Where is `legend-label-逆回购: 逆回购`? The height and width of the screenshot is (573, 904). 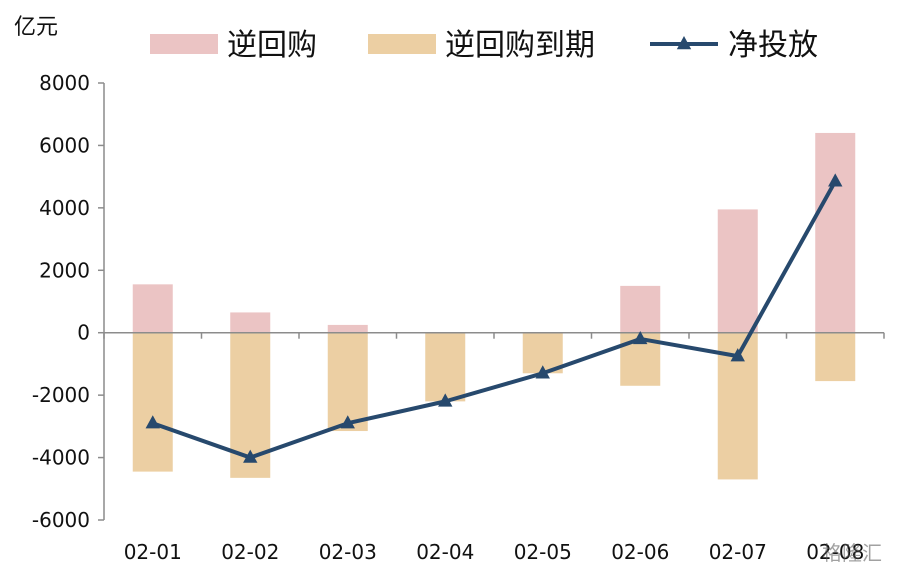 legend-label-逆回购: 逆回购 is located at coordinates (272, 45).